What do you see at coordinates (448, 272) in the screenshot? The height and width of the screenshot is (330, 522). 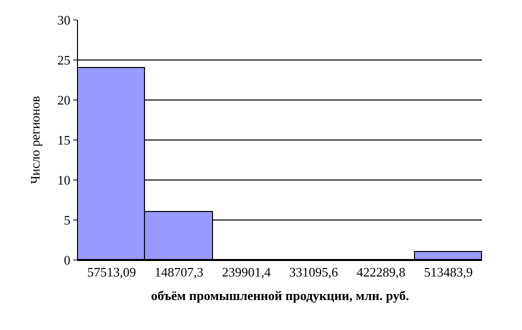 I see `x-tick-label: 513483,9` at bounding box center [448, 272].